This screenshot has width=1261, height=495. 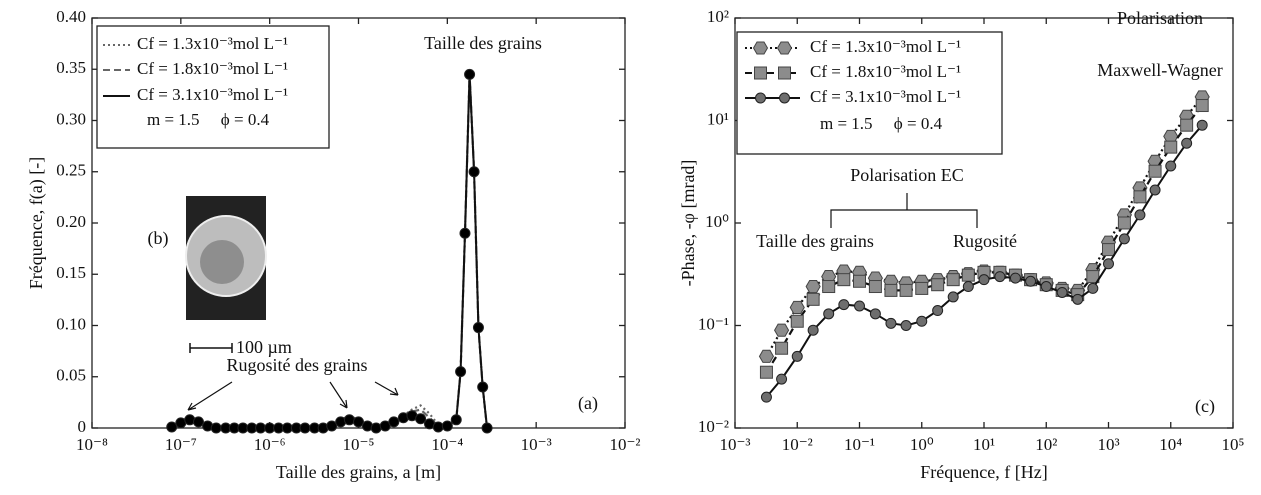 I want to click on y-axis-label: -Phase, -φ [mrad], so click(x=688, y=223).